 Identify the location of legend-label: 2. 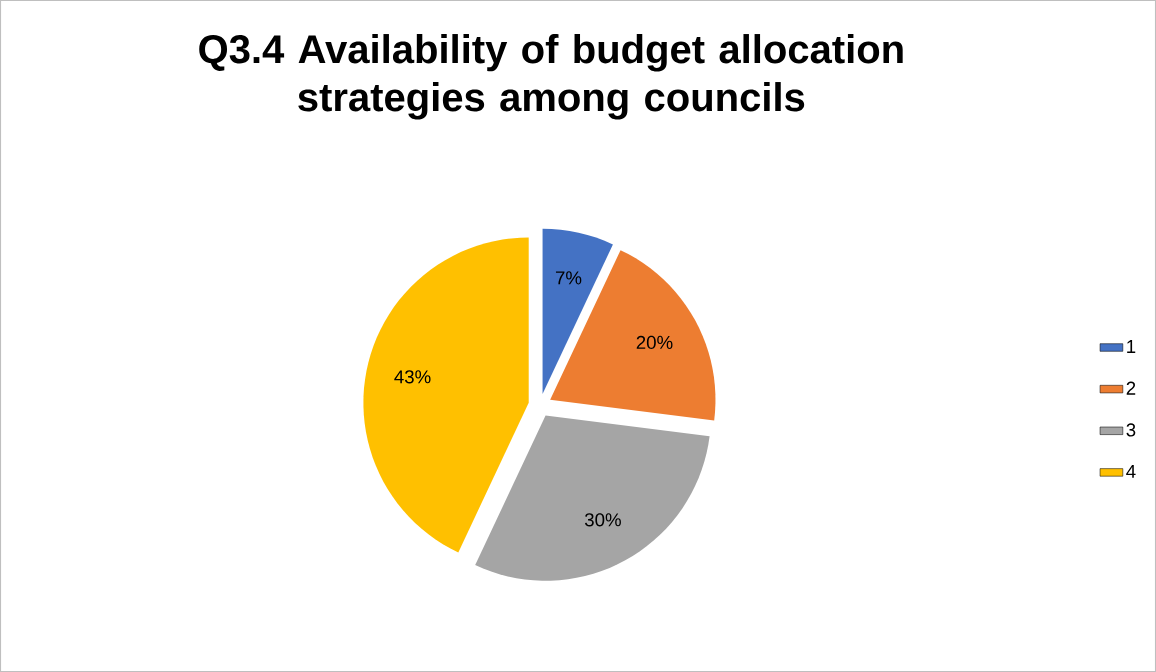
(1131, 388).